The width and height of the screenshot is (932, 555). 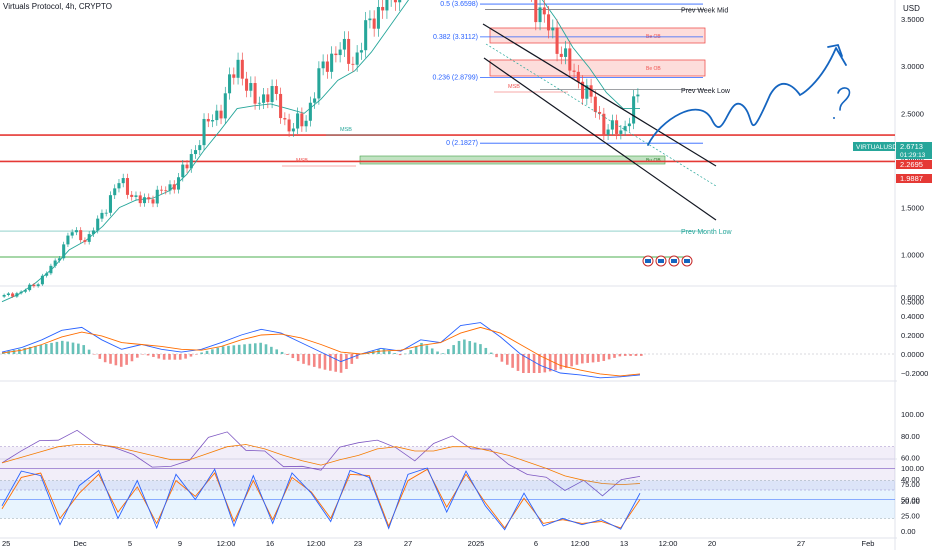 What do you see at coordinates (912, 66) in the screenshot?
I see `price-tick-label: 3.0000` at bounding box center [912, 66].